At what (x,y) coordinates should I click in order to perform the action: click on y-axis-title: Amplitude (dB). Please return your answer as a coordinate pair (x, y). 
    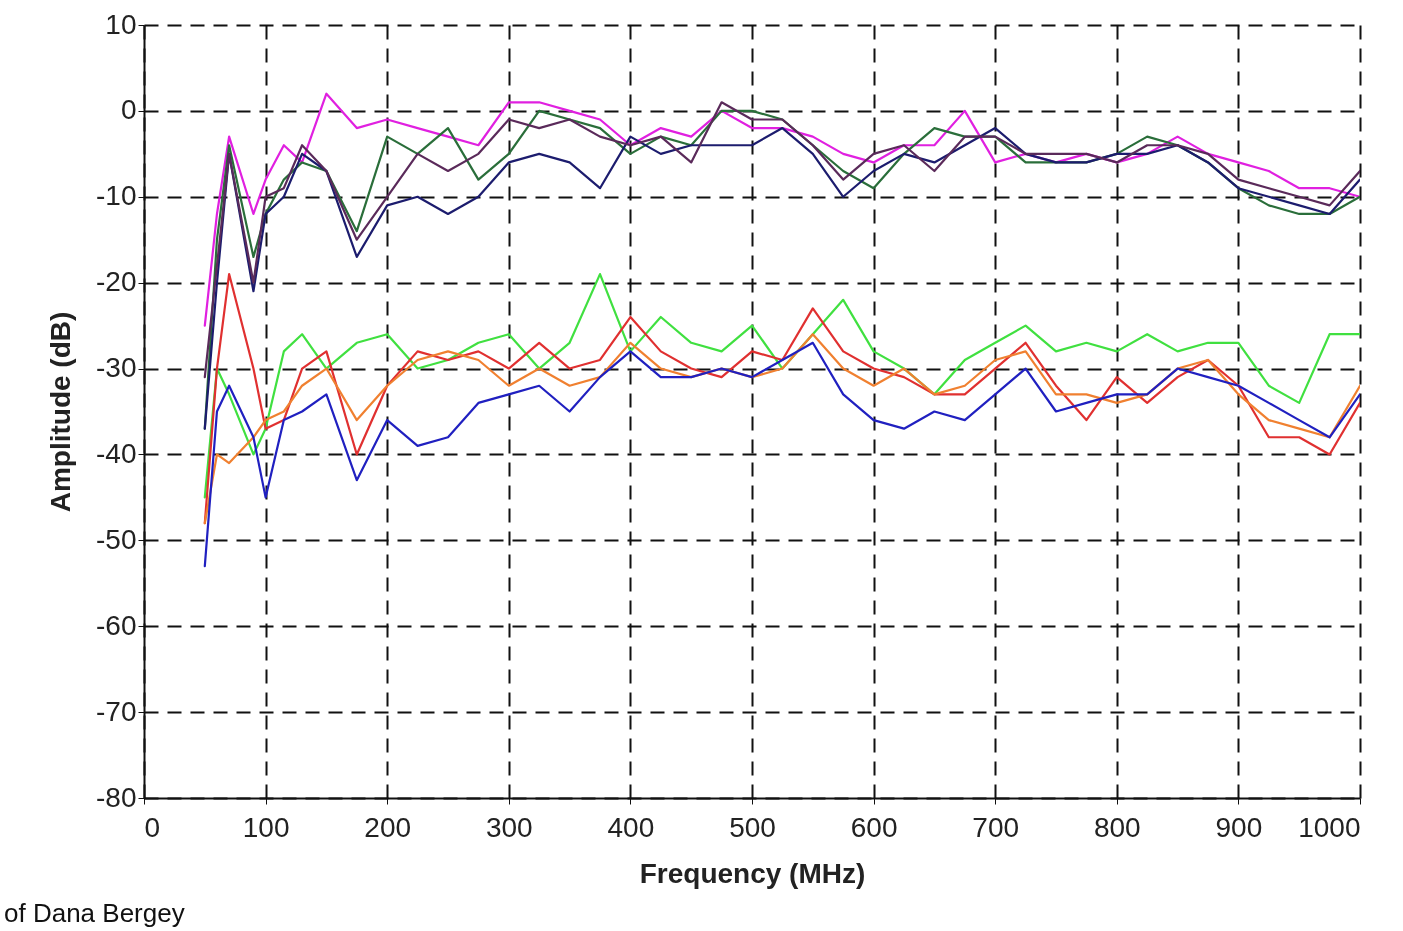
    Looking at the image, I should click on (61, 412).